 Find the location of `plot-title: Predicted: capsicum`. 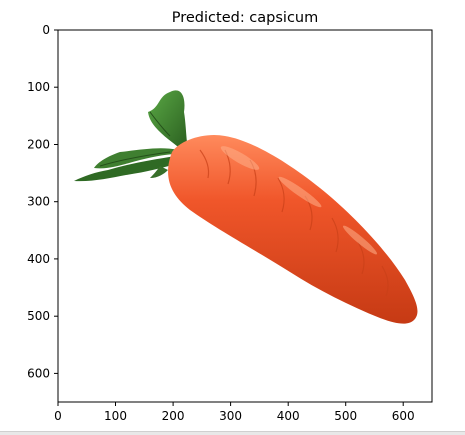

plot-title: Predicted: capsicum is located at coordinates (245, 18).